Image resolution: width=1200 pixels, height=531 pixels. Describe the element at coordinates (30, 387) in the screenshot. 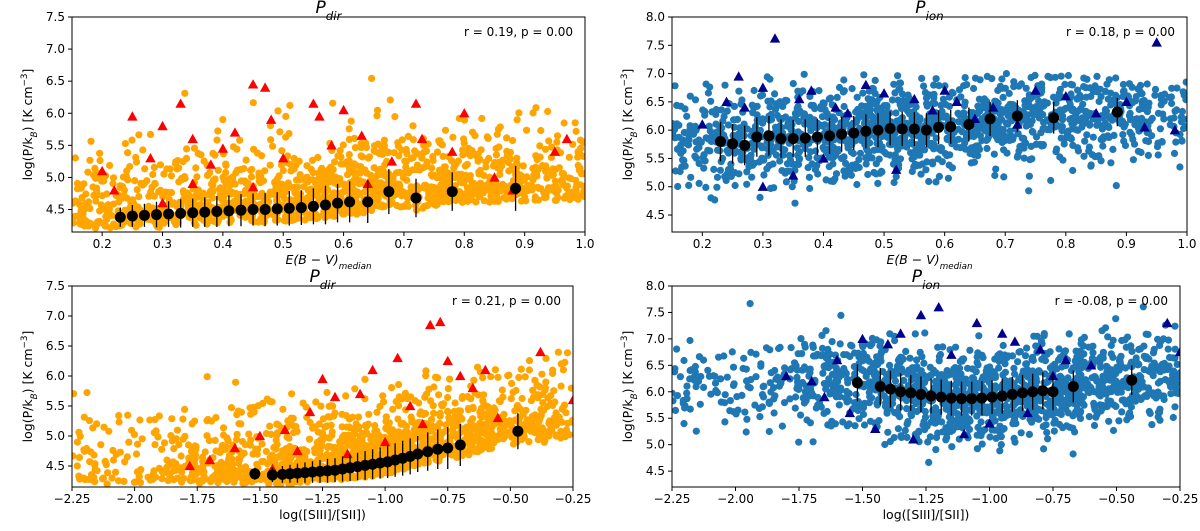

I see `y-axis-label: log(P/kB) [K cm−3]` at that location.